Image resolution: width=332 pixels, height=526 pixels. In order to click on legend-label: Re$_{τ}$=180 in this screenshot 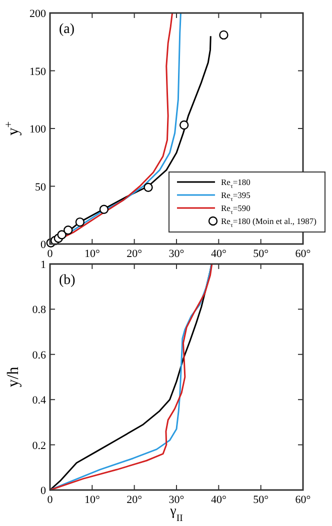, I will do `click(235, 183)`.